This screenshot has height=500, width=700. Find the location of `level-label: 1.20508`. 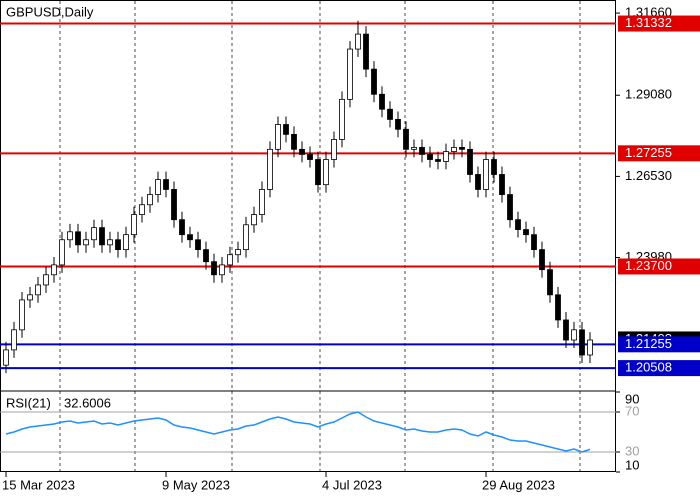

level-label: 1.20508 is located at coordinates (648, 367).